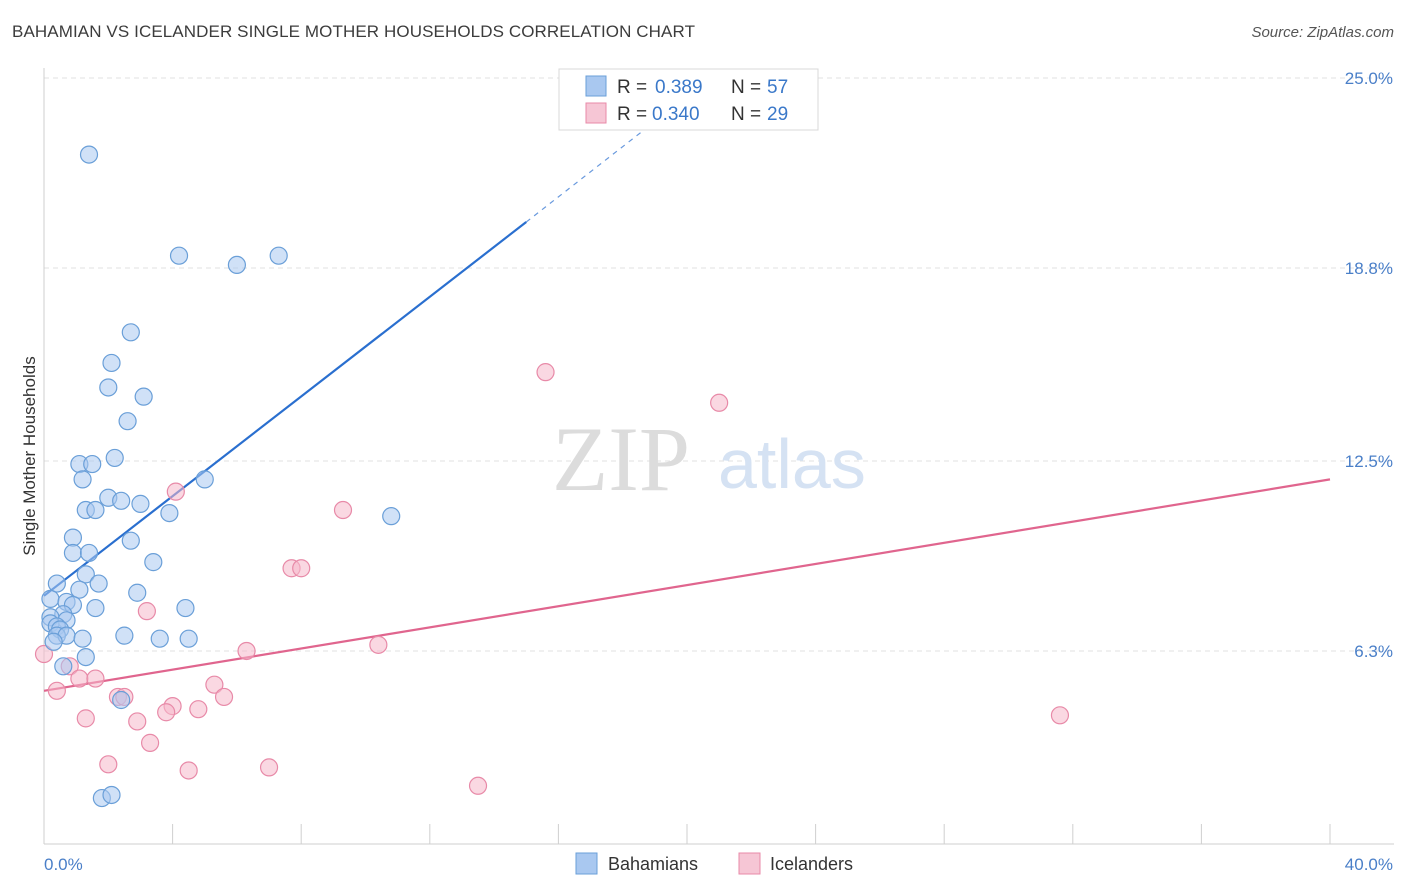 The width and height of the screenshot is (1406, 892). I want to click on y-tick-labels: 6.3% 12.5% 18.8% 25.0%, so click(1369, 365).